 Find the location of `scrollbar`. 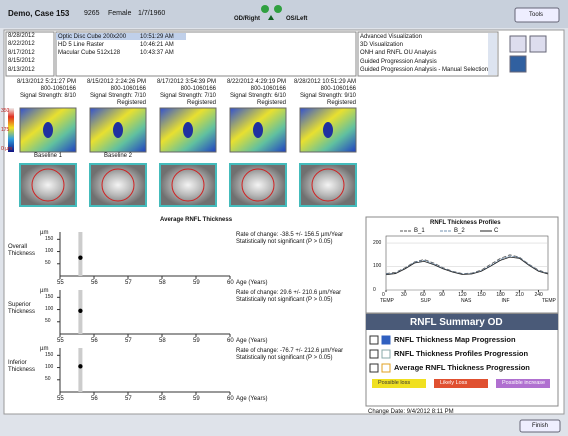

scrollbar is located at coordinates (492, 54).